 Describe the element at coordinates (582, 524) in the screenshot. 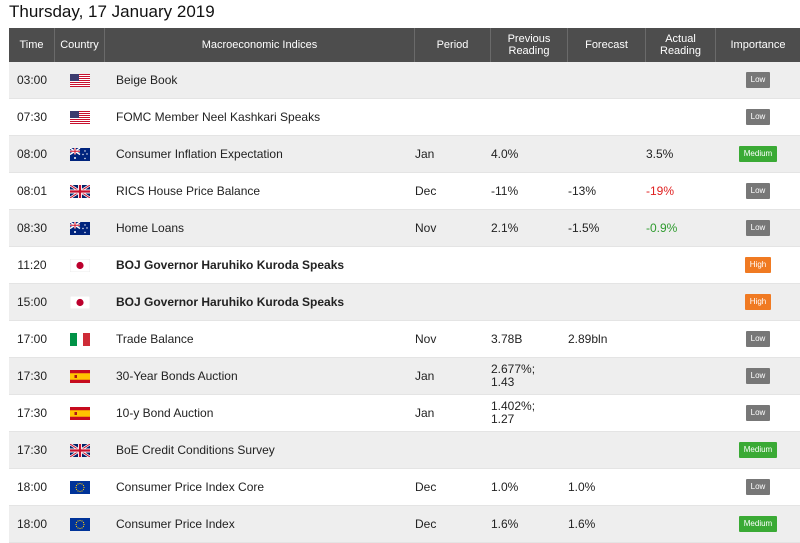

I see `forecast-value: 1.6%` at that location.